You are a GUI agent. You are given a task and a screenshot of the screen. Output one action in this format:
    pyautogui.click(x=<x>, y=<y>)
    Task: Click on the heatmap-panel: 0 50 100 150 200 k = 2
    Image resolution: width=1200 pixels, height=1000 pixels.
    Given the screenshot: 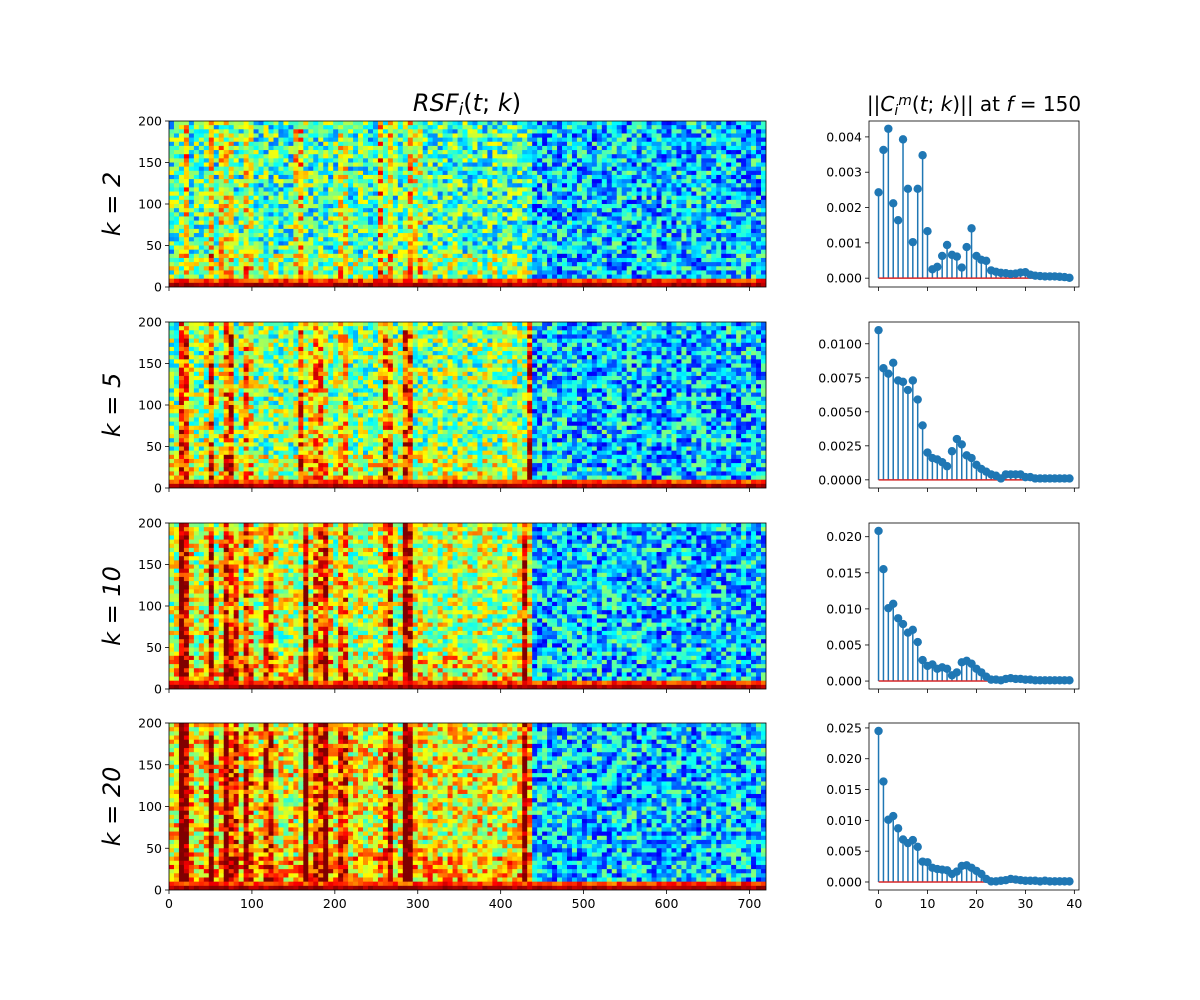 What is the action you would take?
    pyautogui.click(x=432, y=204)
    